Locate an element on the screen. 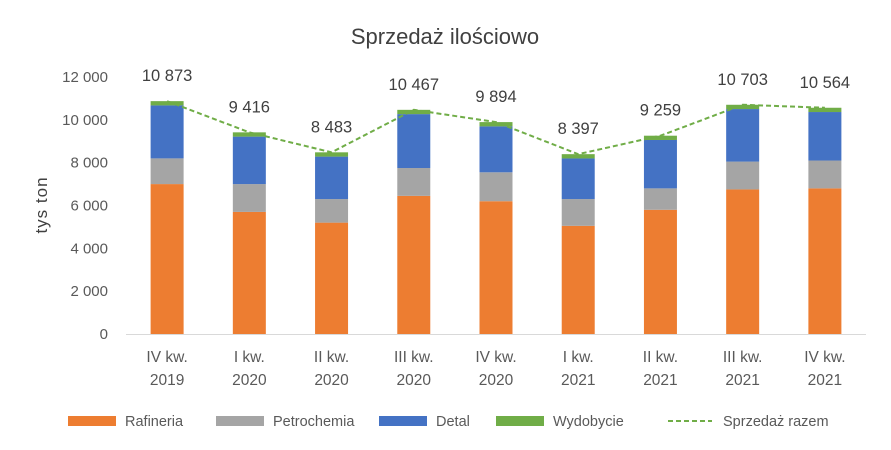 This screenshot has width=891, height=450. total-data-label: 9 416 is located at coordinates (249, 107).